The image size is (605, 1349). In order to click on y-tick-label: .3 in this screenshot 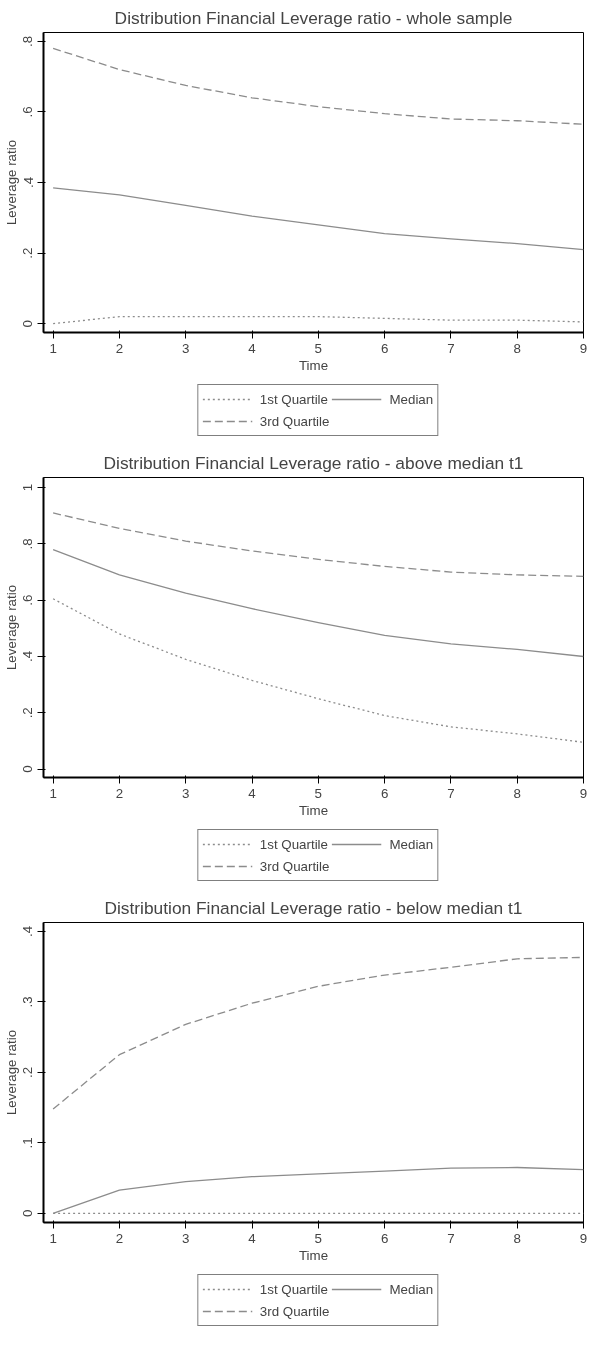, I will do `click(28, 1002)`.